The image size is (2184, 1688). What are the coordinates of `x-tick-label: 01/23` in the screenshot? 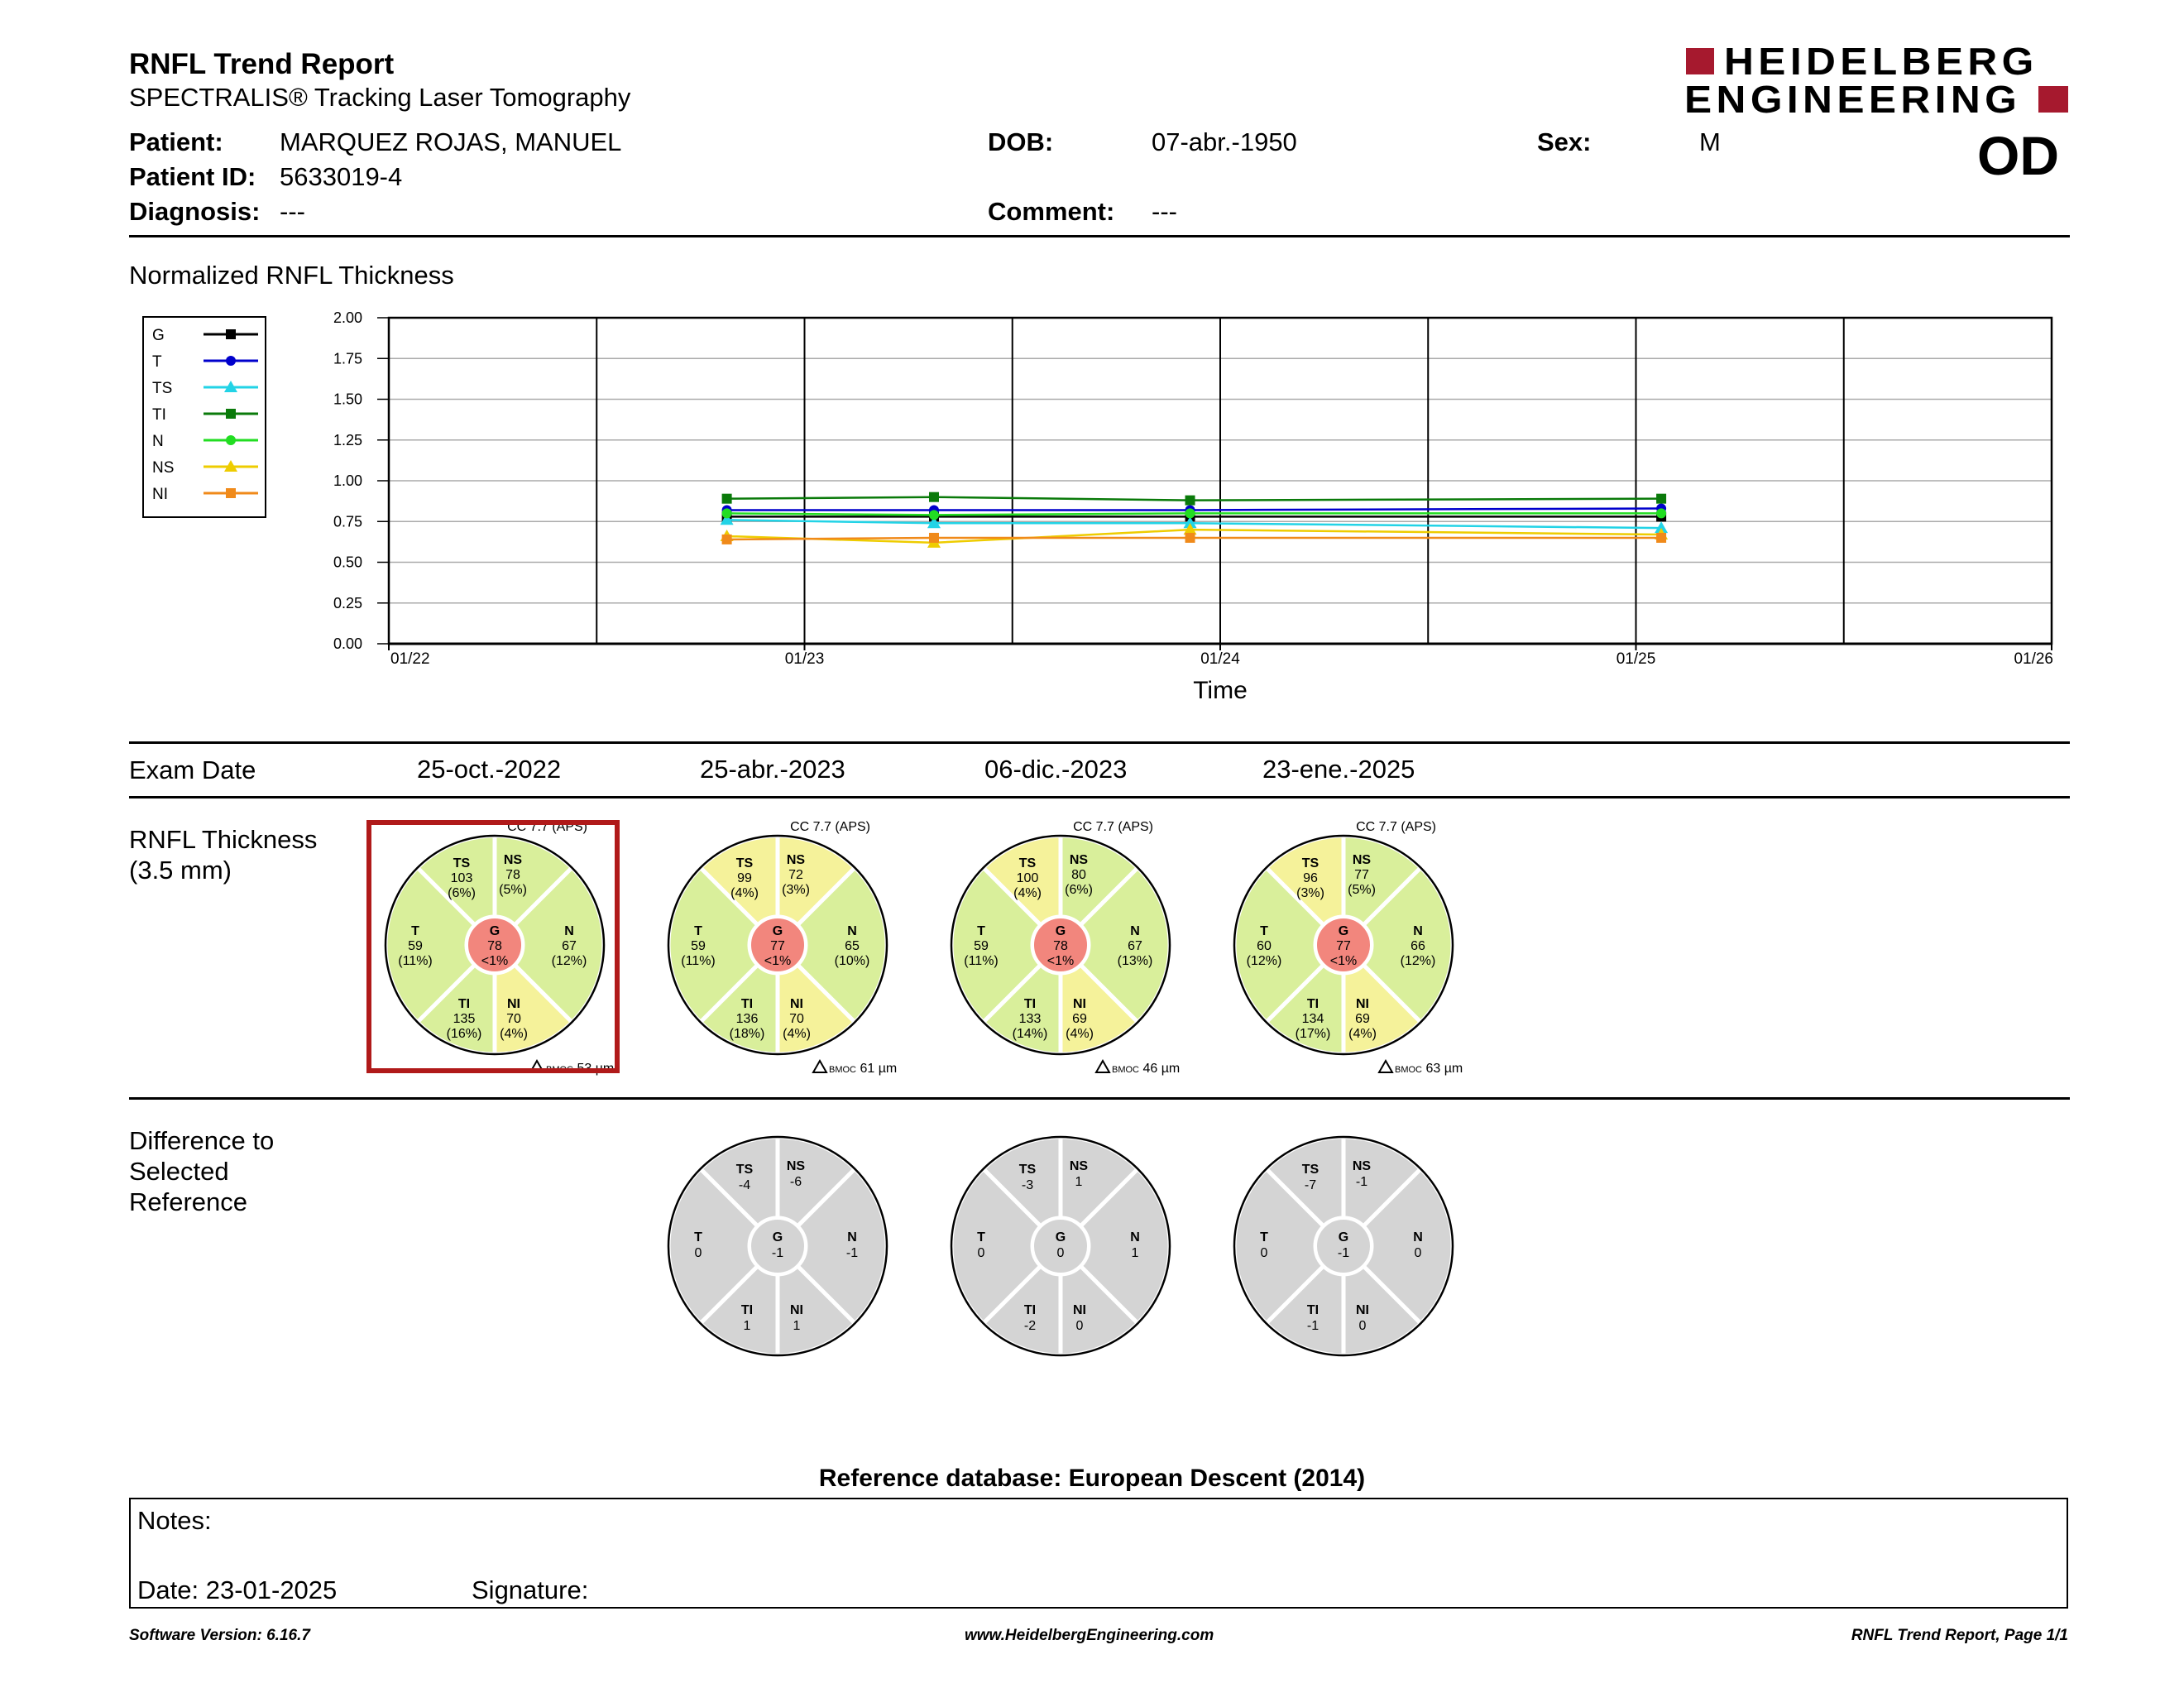 It's located at (805, 659).